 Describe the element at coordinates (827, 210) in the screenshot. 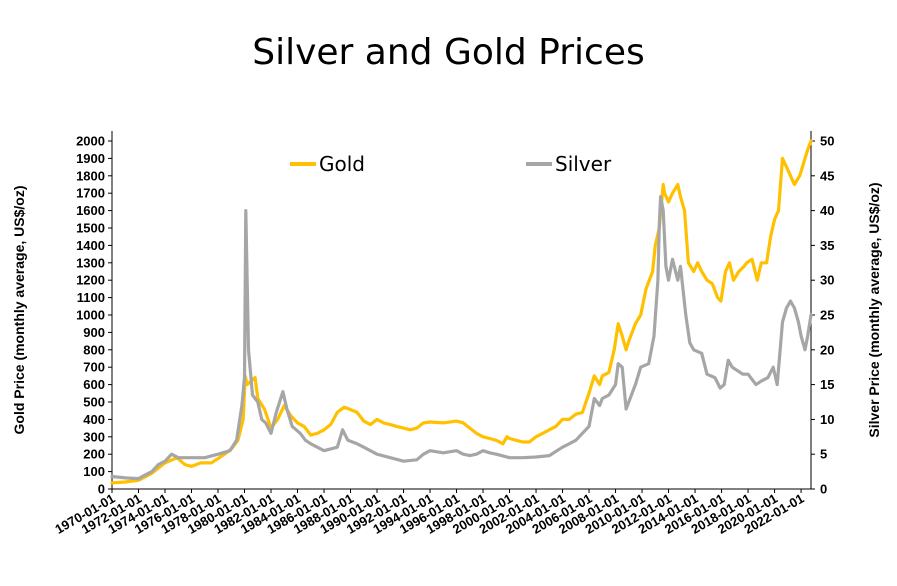

I see `right-tick-label: 40` at that location.